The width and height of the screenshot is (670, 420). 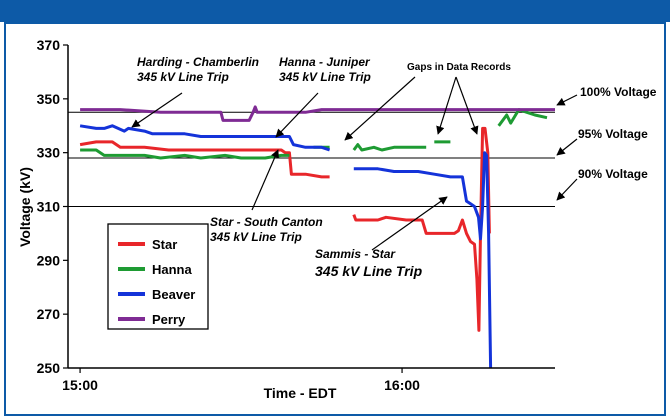 What do you see at coordinates (49, 368) in the screenshot?
I see `y-tick-label: 250` at bounding box center [49, 368].